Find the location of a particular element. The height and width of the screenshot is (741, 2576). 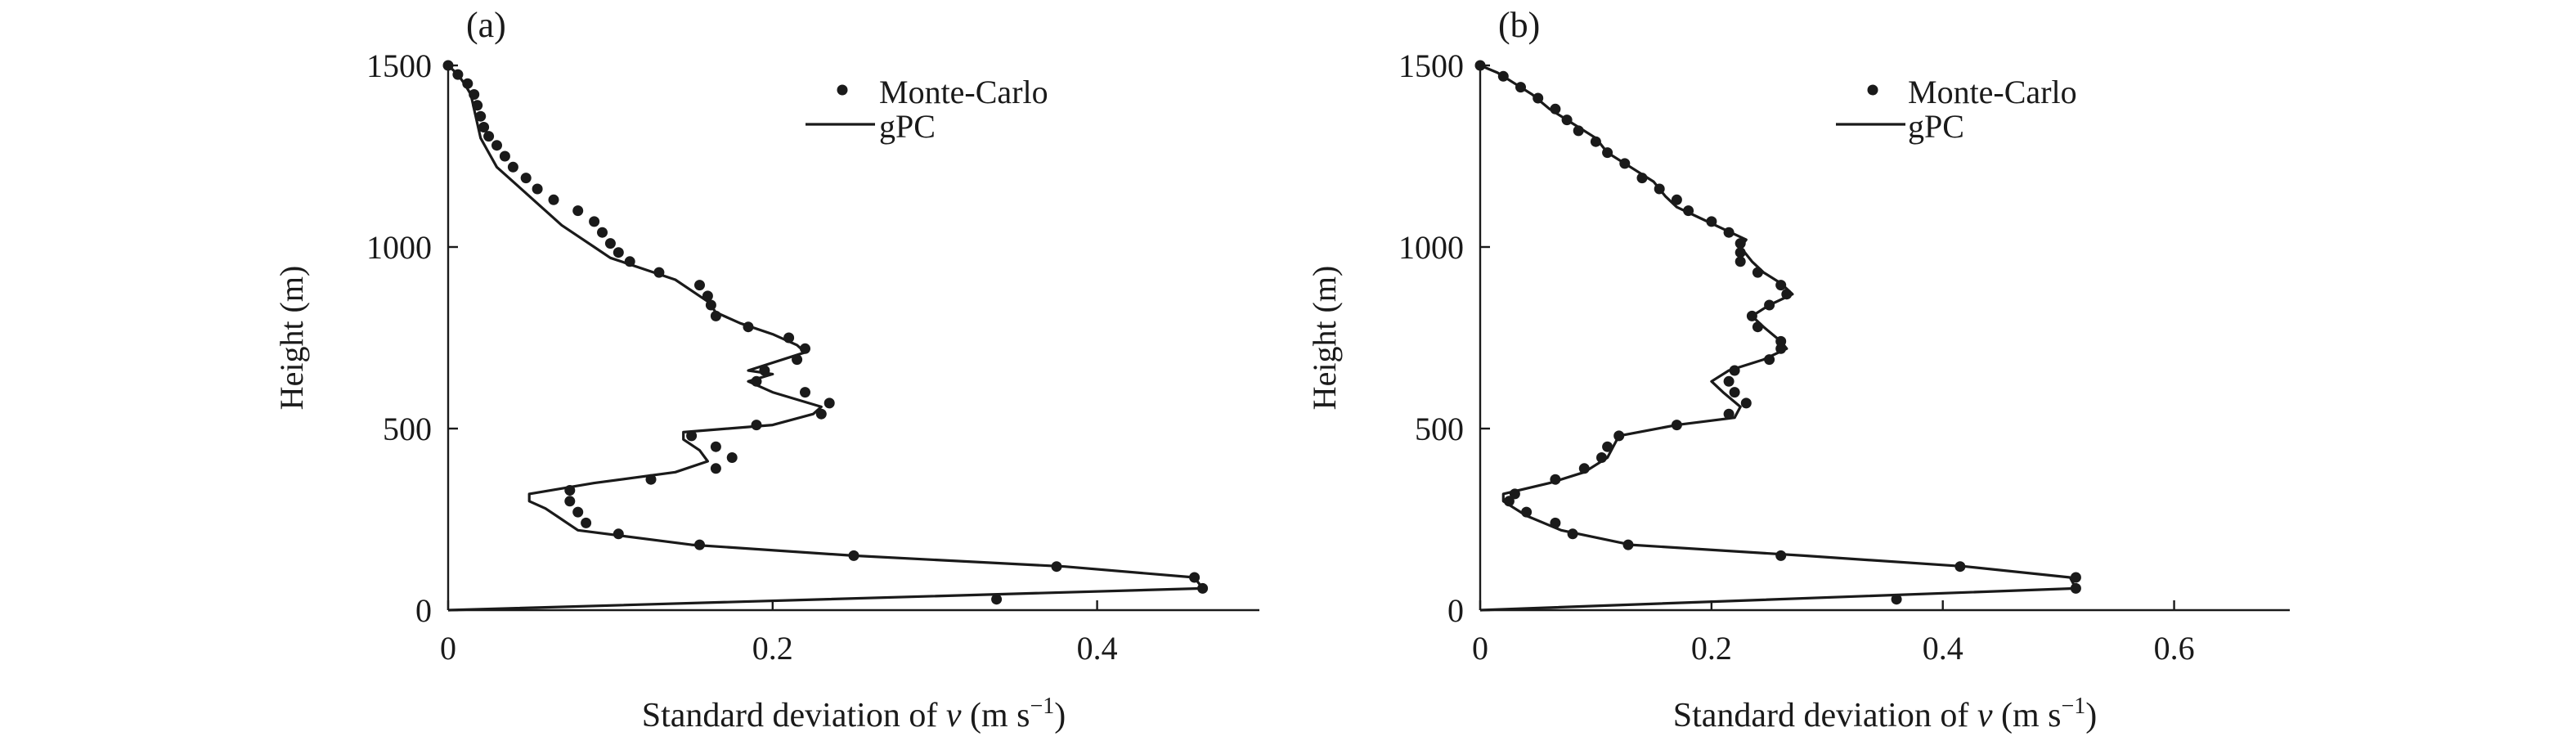

x-axis-label-unit-a: (m s is located at coordinates (996, 715).